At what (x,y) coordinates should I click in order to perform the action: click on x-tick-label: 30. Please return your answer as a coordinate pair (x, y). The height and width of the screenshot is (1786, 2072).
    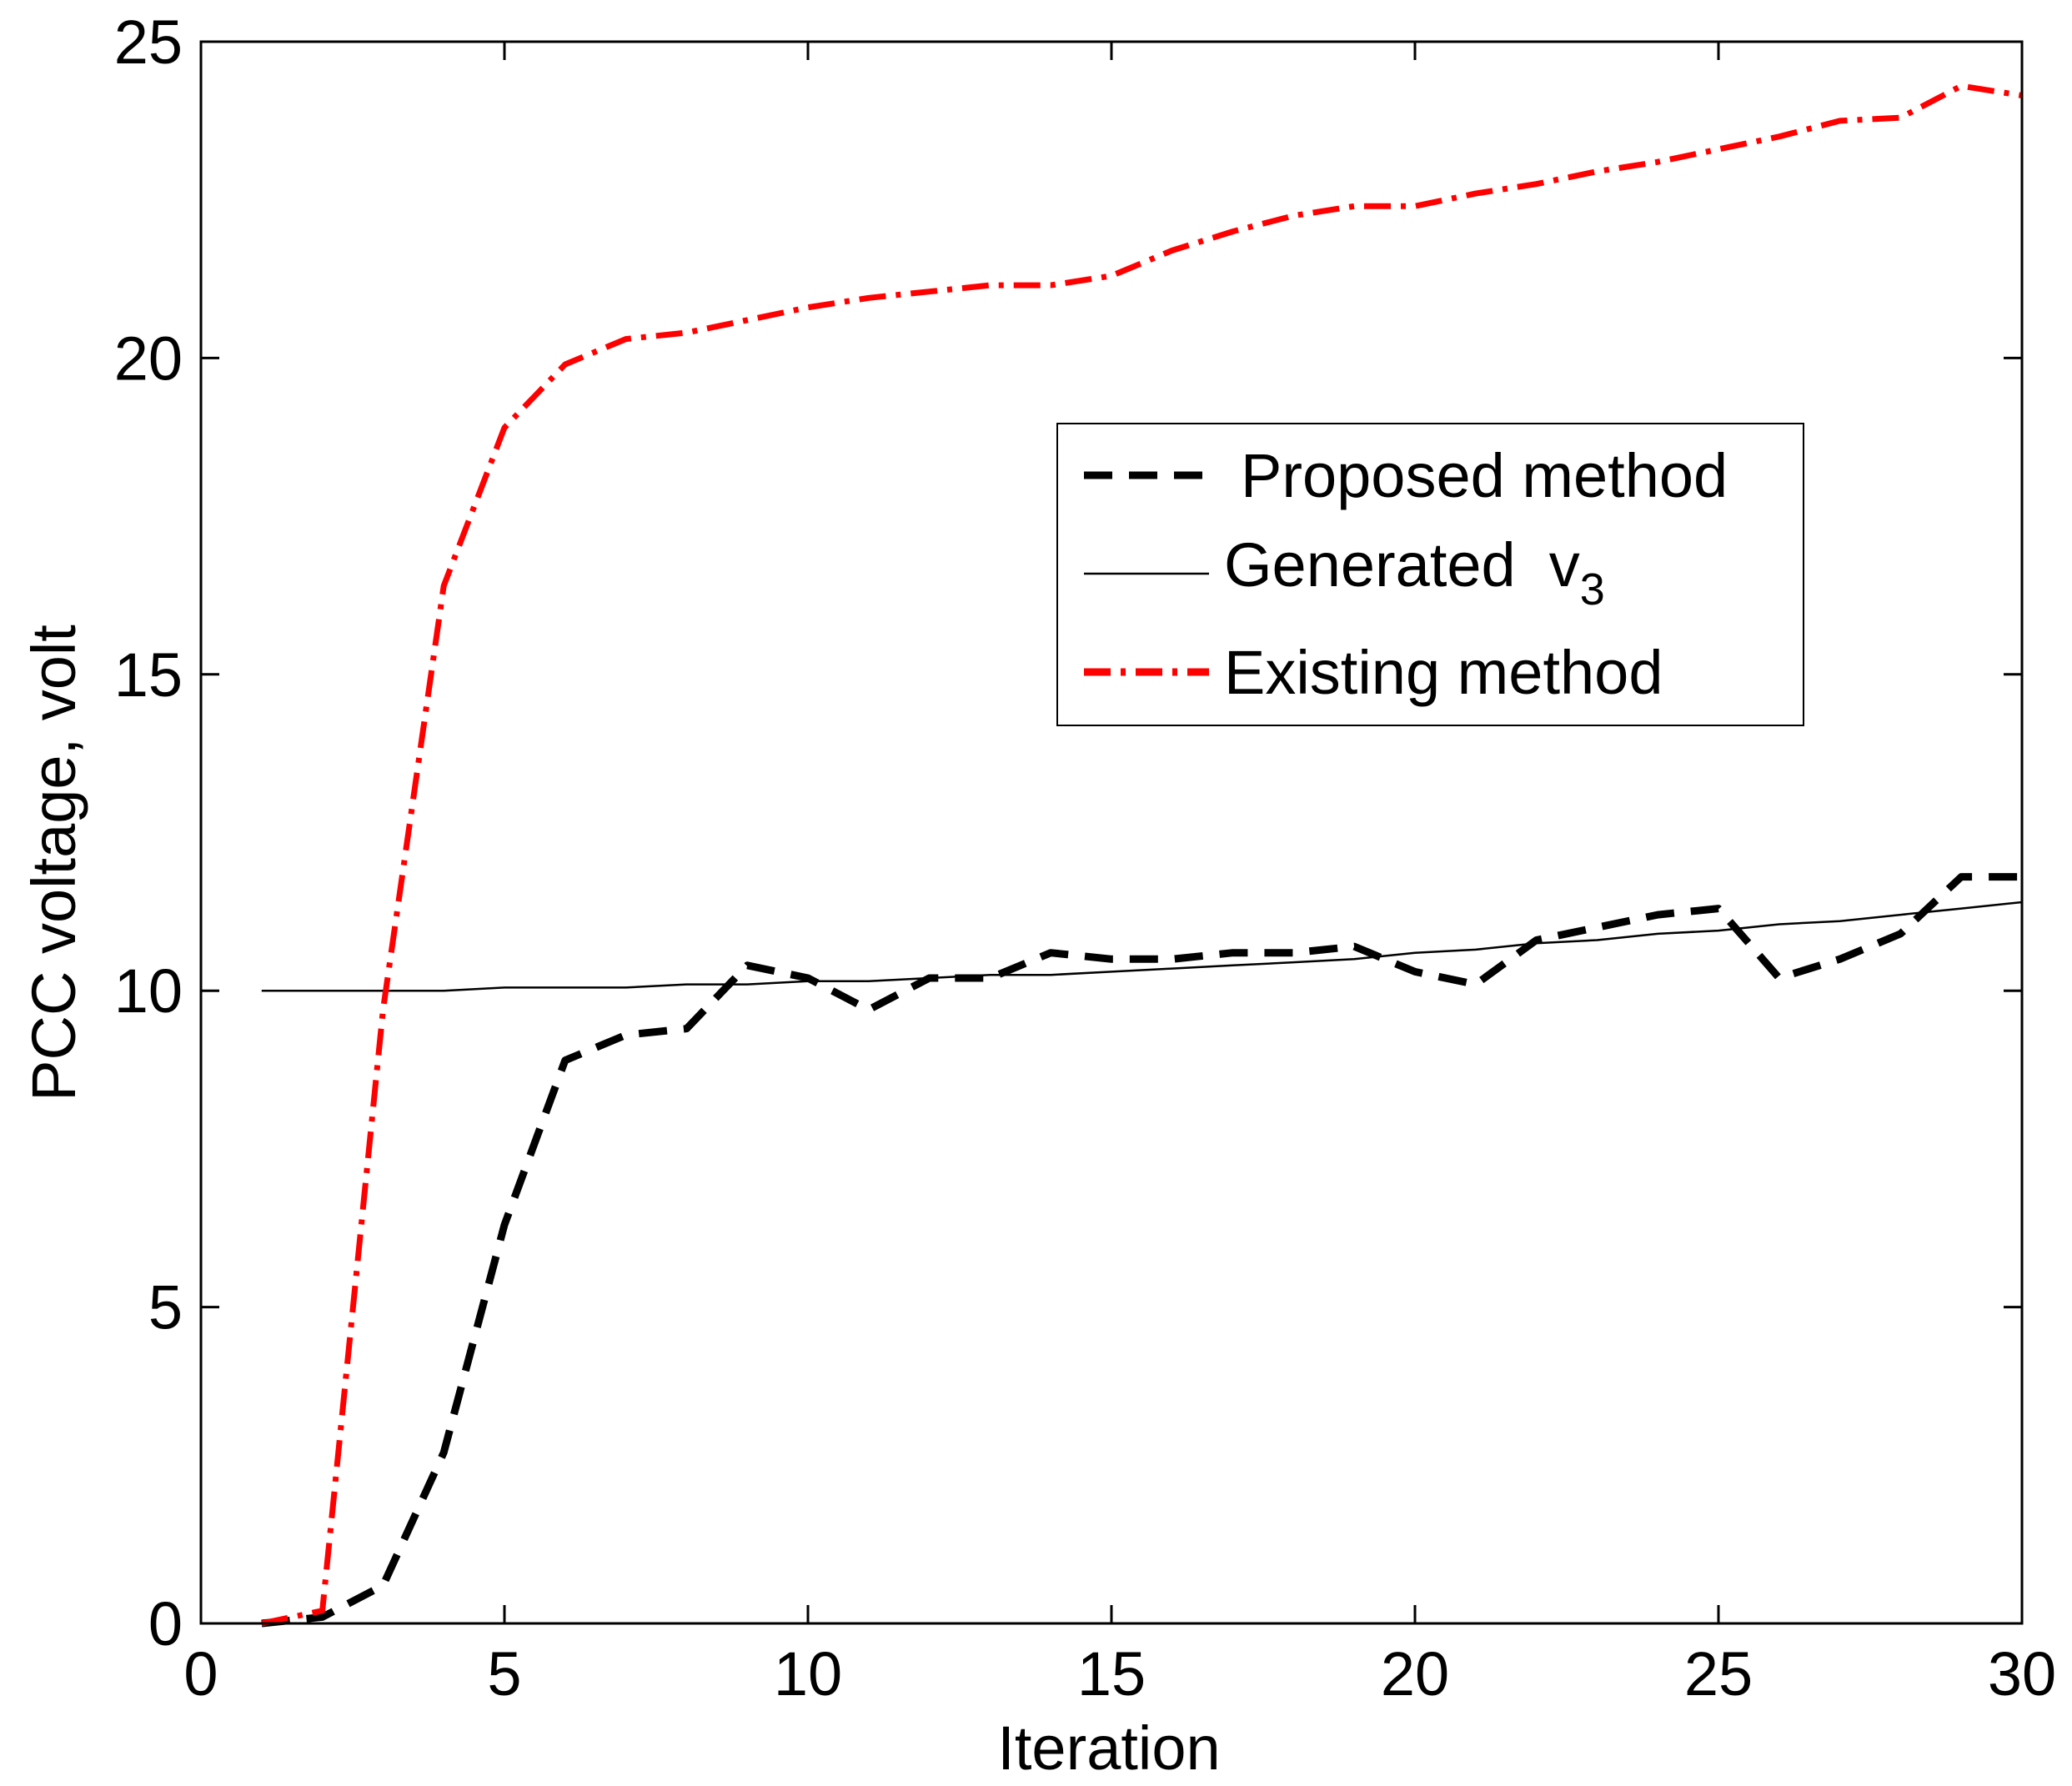
    Looking at the image, I should click on (2022, 1673).